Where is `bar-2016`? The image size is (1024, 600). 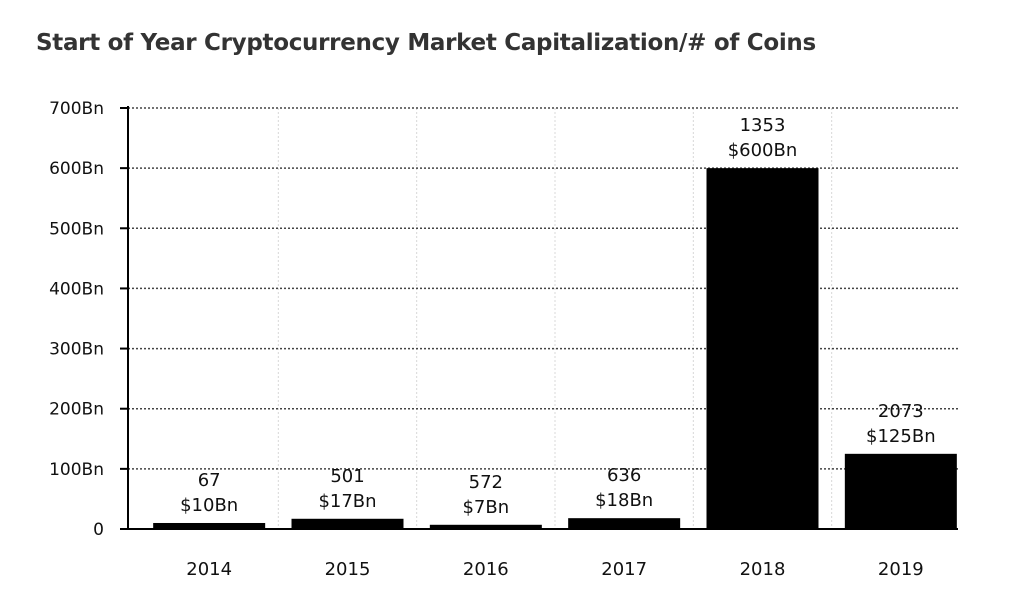
bar-2016 is located at coordinates (485, 526).